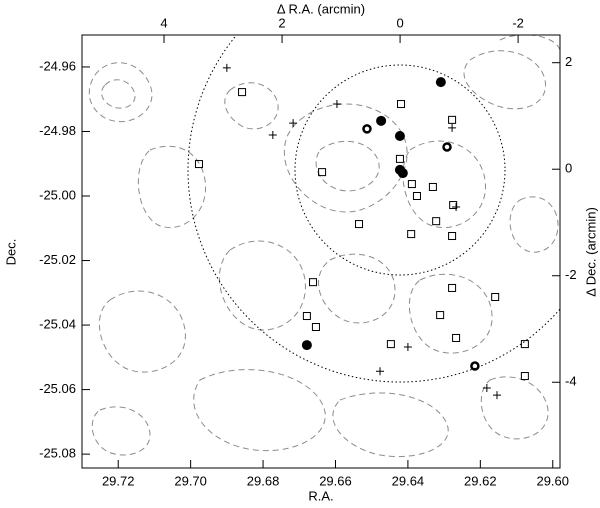 The width and height of the screenshot is (600, 508). What do you see at coordinates (10, 252) in the screenshot?
I see `y-axis-label: Dec.` at bounding box center [10, 252].